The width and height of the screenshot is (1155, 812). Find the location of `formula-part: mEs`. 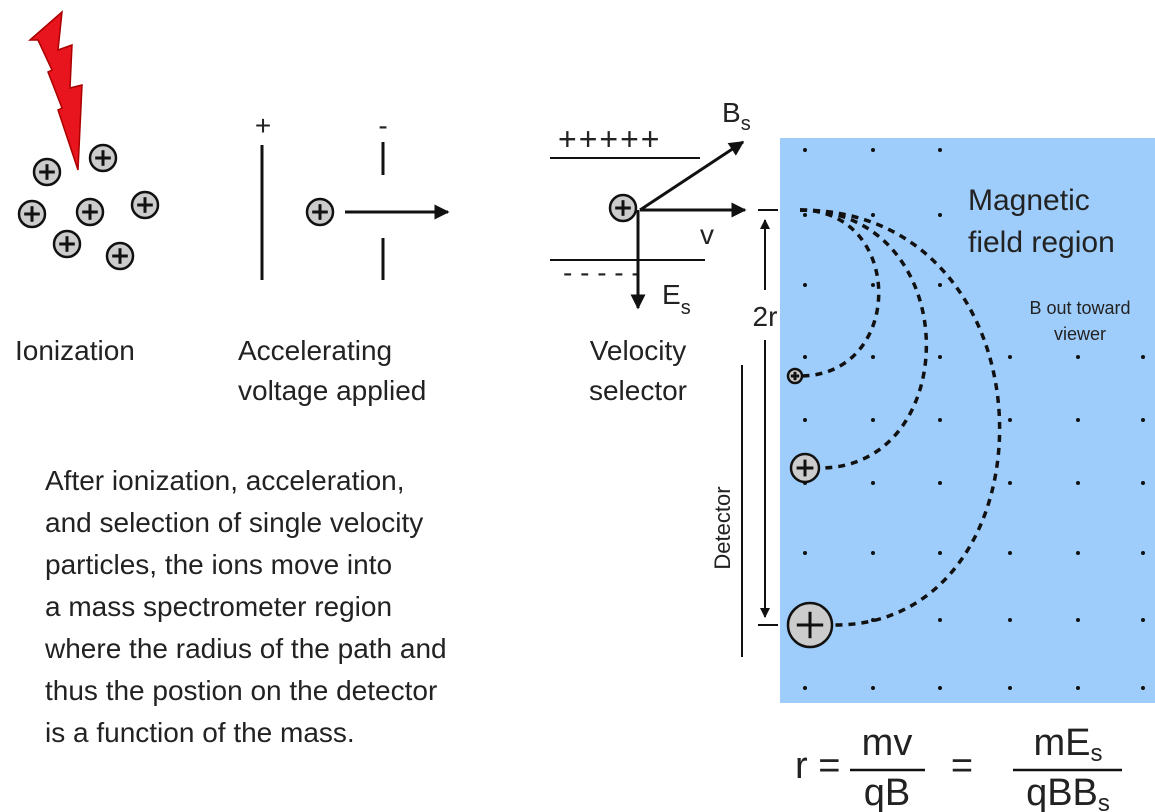

formula-part: mEs is located at coordinates (1068, 744).